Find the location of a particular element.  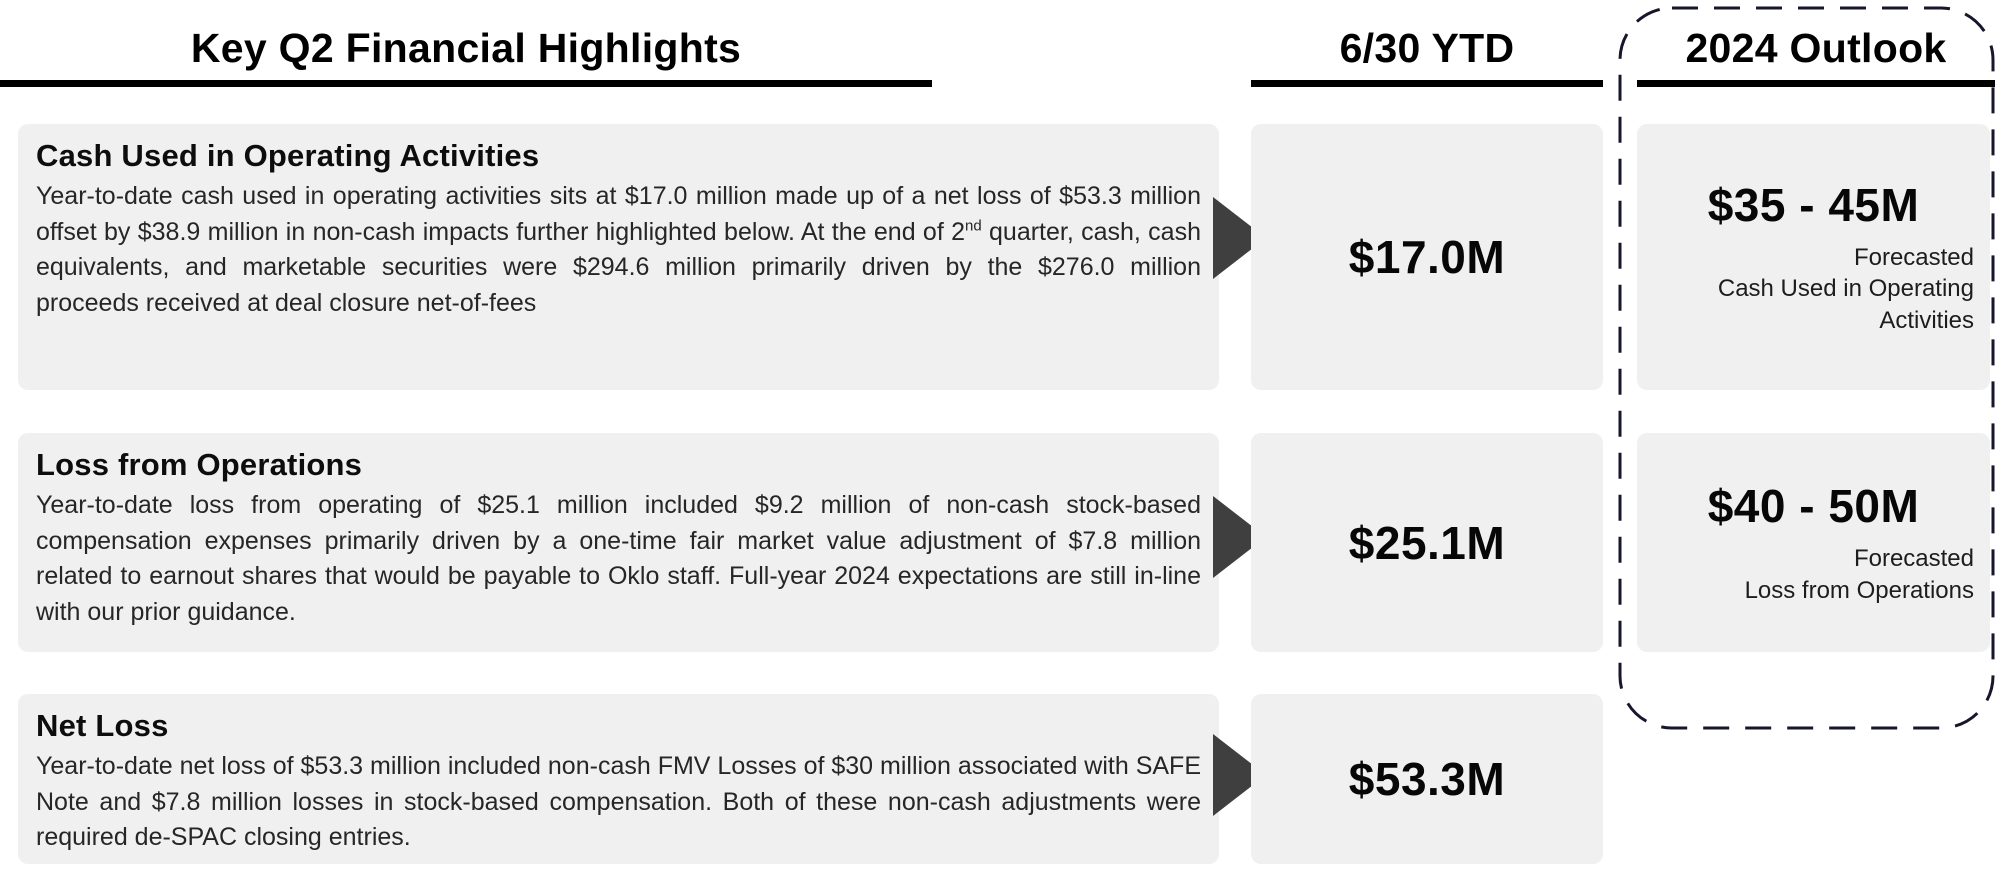

ytd-value: $17.0M is located at coordinates (1427, 257).